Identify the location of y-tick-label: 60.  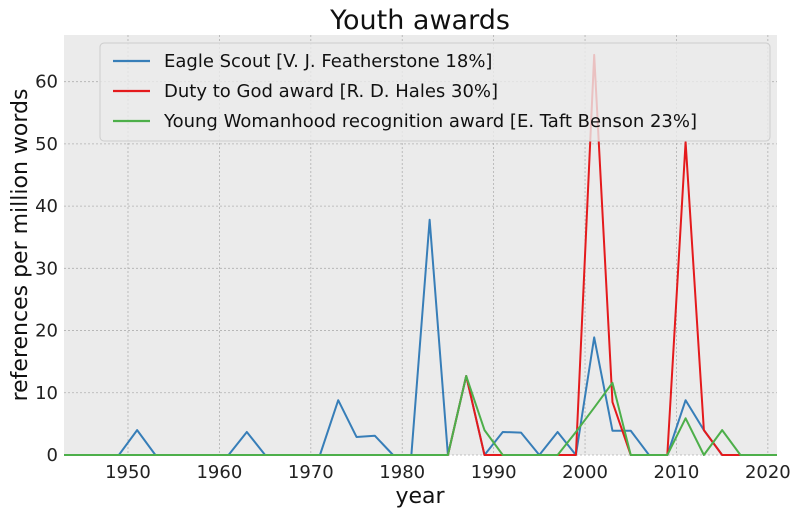
(46, 82).